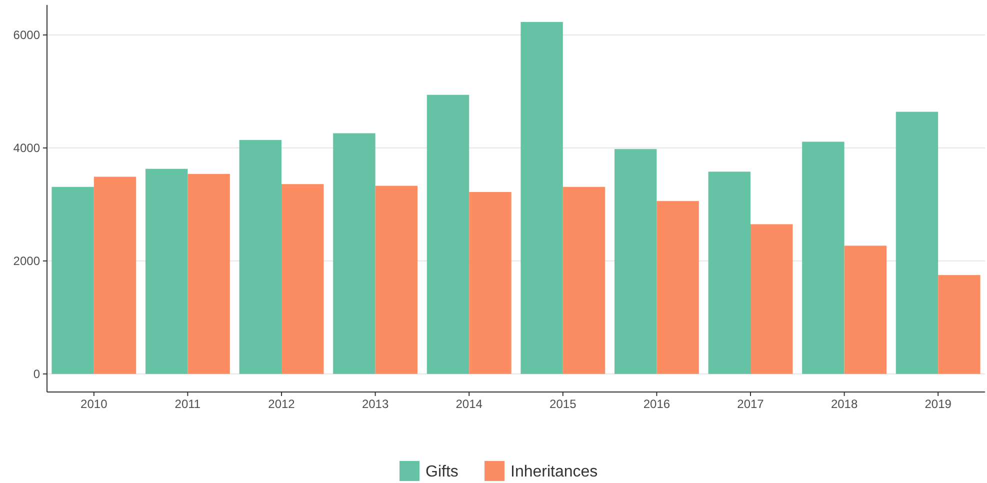 The width and height of the screenshot is (987, 483). Describe the element at coordinates (375, 404) in the screenshot. I see `x-tick-label: 2013` at that location.